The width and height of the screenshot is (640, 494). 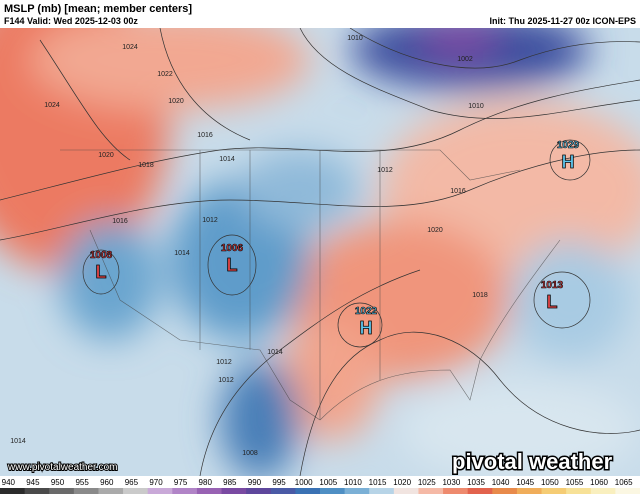 I want to click on isobar-label: 1022, so click(x=165, y=74).